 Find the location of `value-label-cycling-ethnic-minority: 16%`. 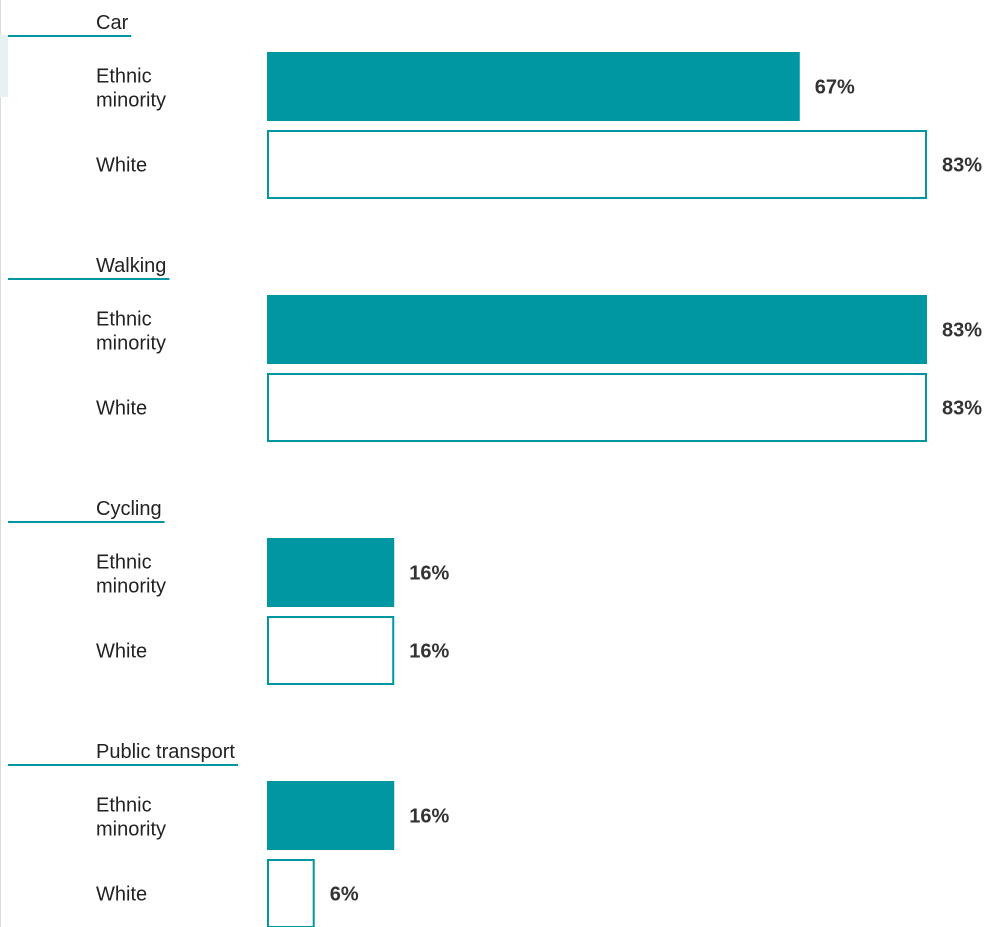

value-label-cycling-ethnic-minority: 16% is located at coordinates (429, 574).